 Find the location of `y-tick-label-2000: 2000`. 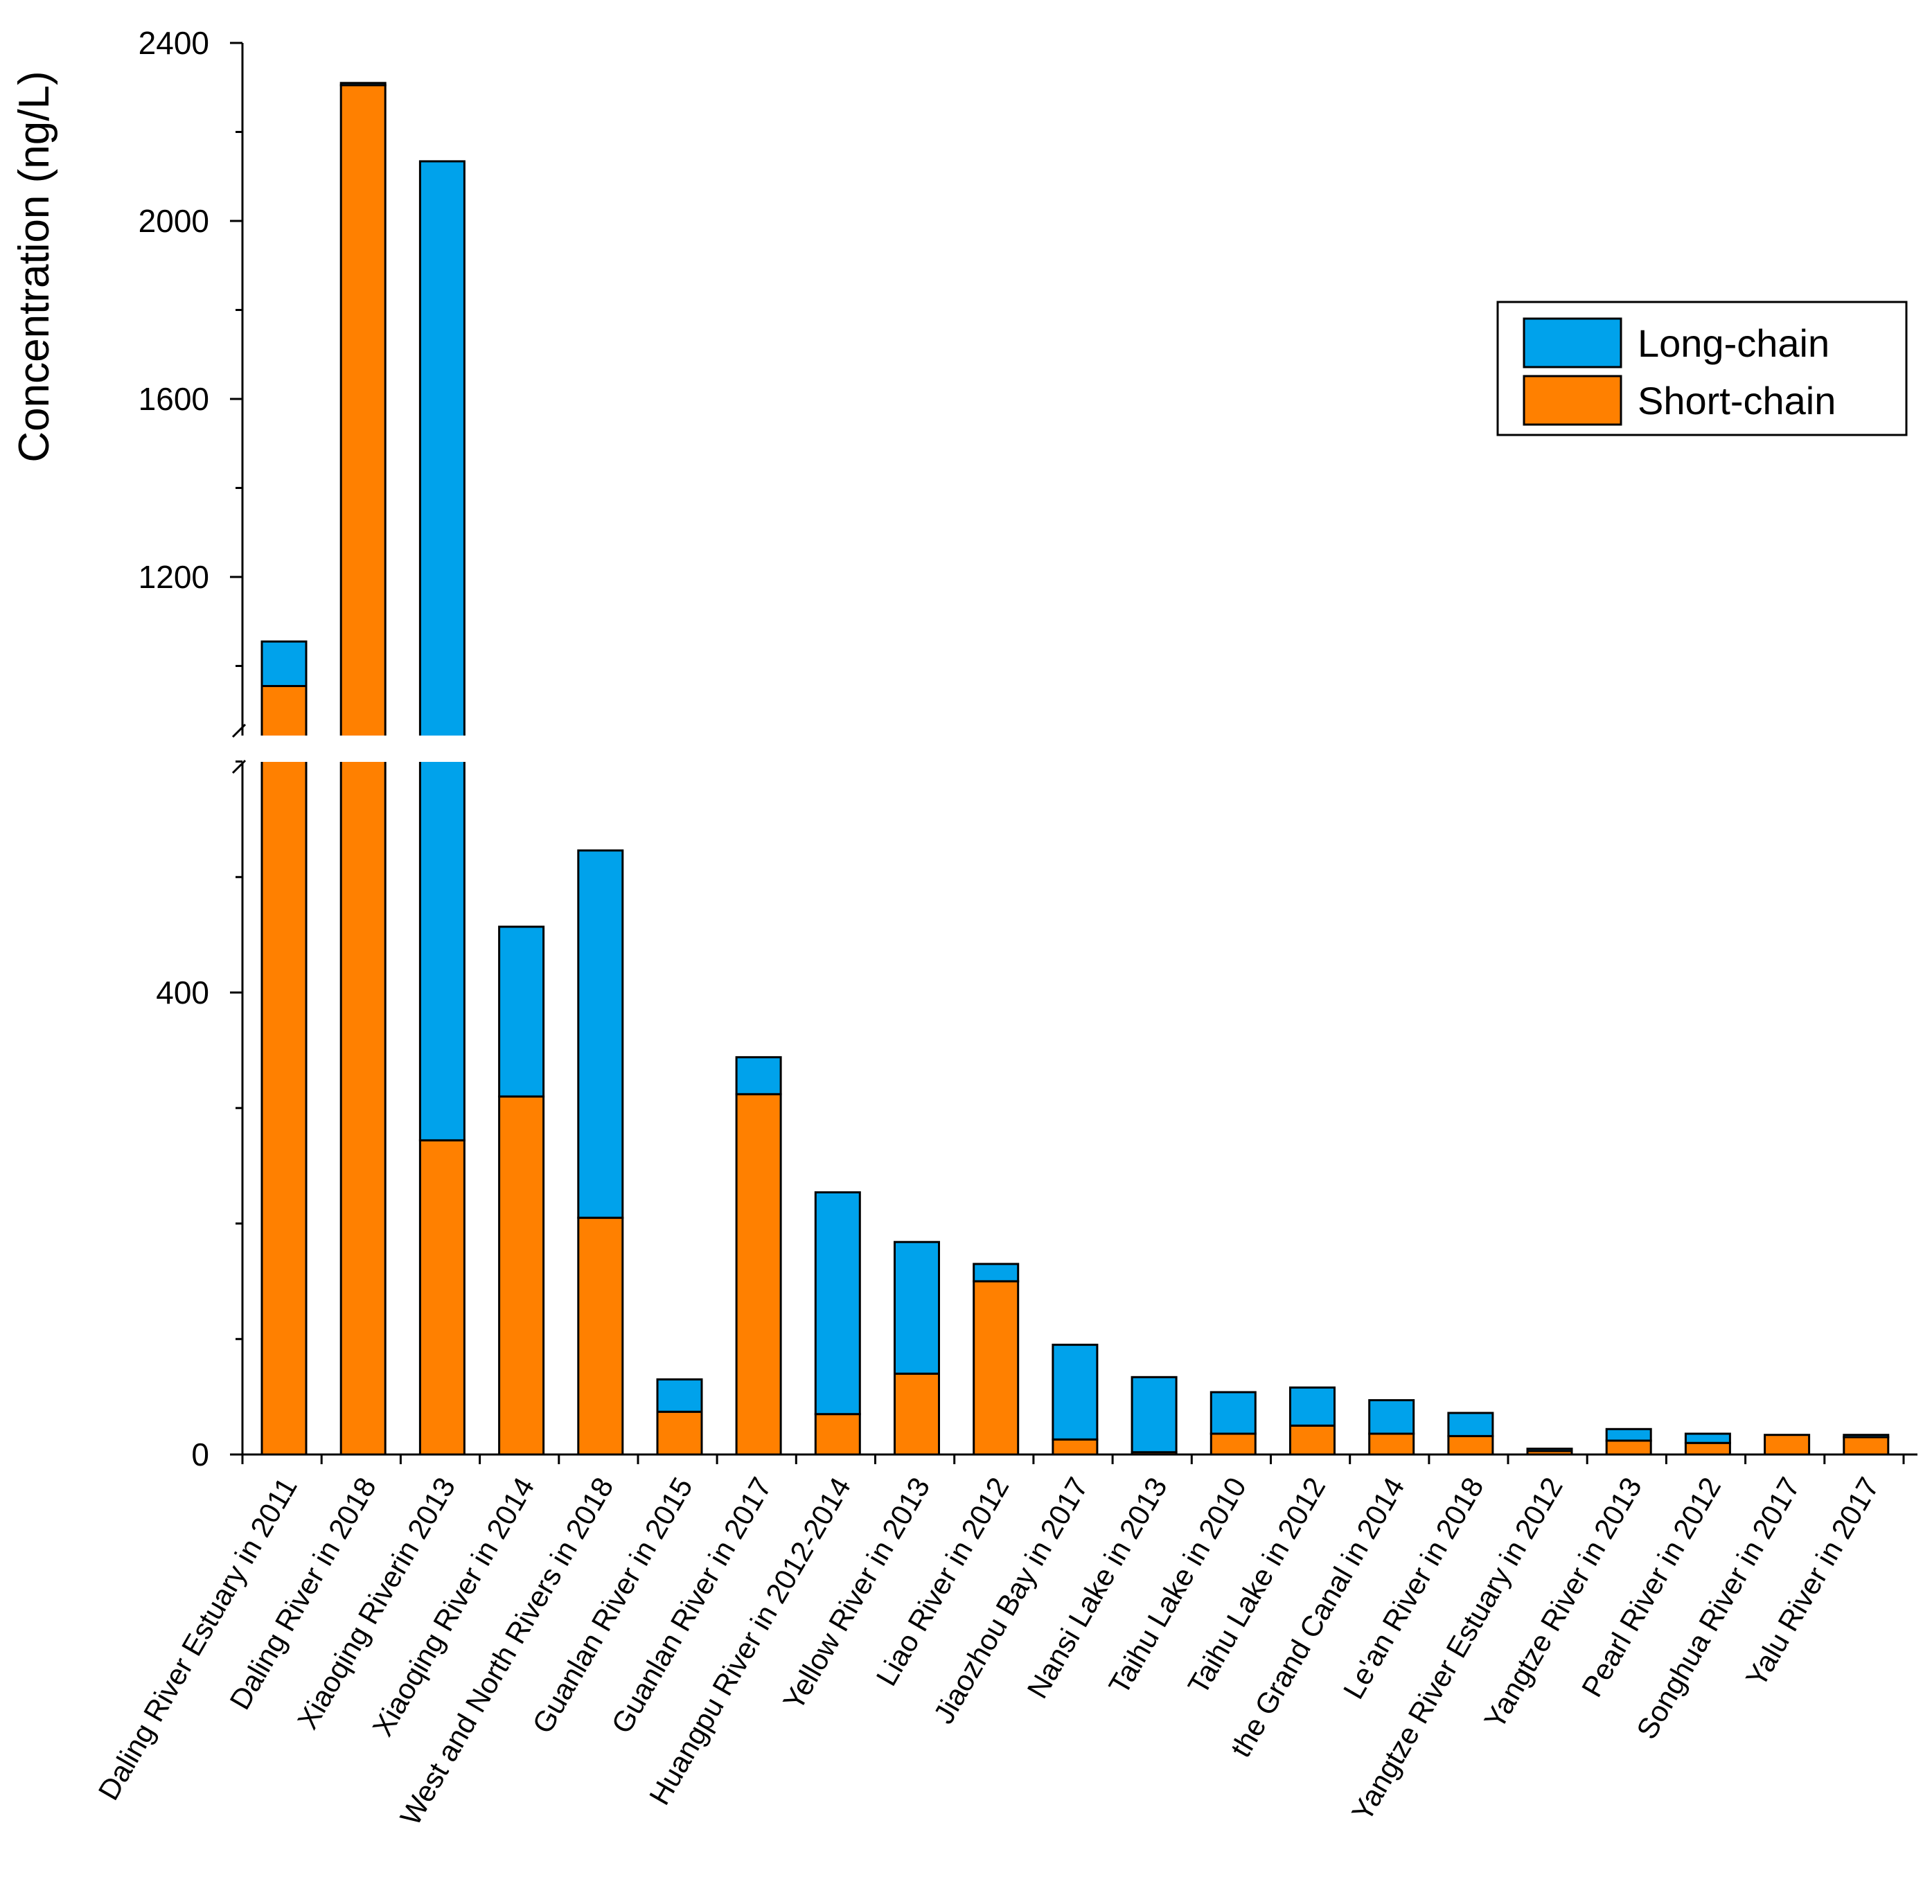

y-tick-label-2000: 2000 is located at coordinates (174, 221).